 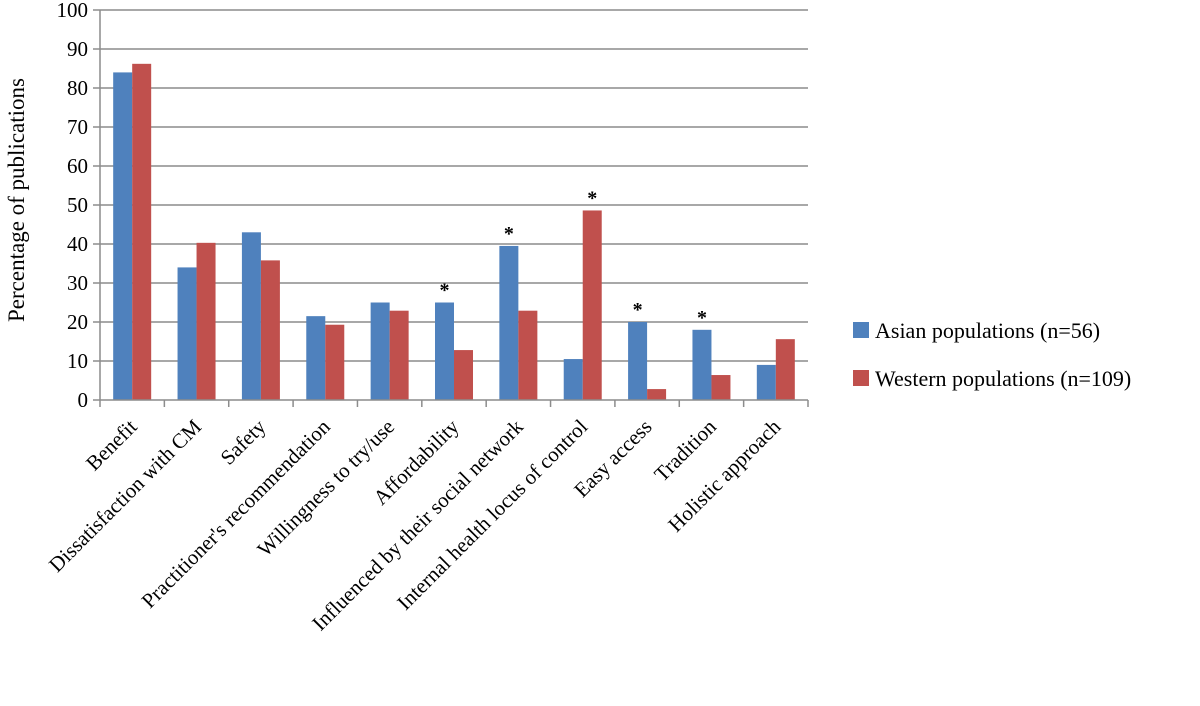 What do you see at coordinates (83, 400) in the screenshot?
I see `y-tick-label: 0` at bounding box center [83, 400].